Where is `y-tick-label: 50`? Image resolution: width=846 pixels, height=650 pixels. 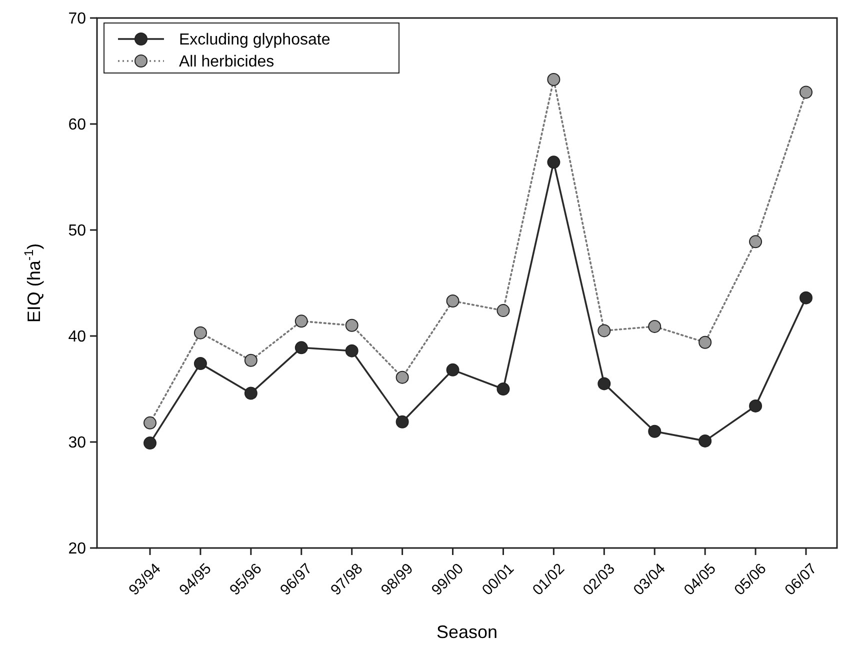 y-tick-label: 50 is located at coordinates (77, 231).